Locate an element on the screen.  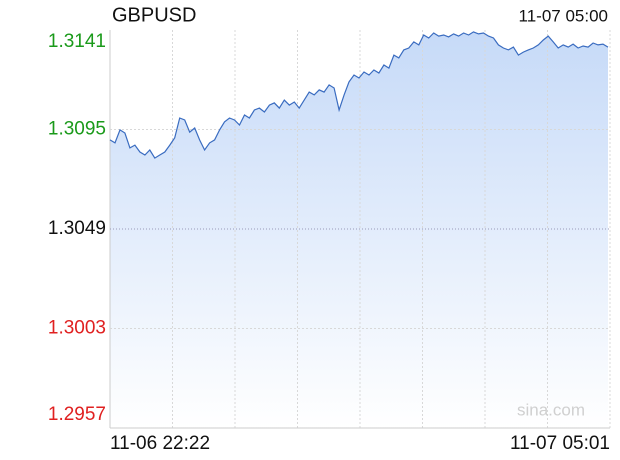
y-tick-label: 1.3003 is located at coordinates (77, 328).